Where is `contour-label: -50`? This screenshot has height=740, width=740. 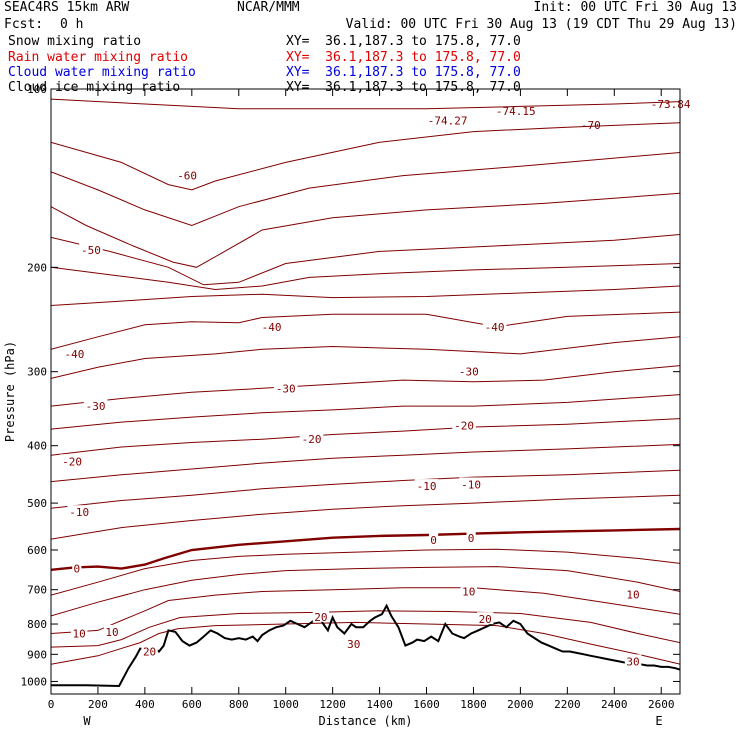
contour-label: -50 is located at coordinates (91, 250).